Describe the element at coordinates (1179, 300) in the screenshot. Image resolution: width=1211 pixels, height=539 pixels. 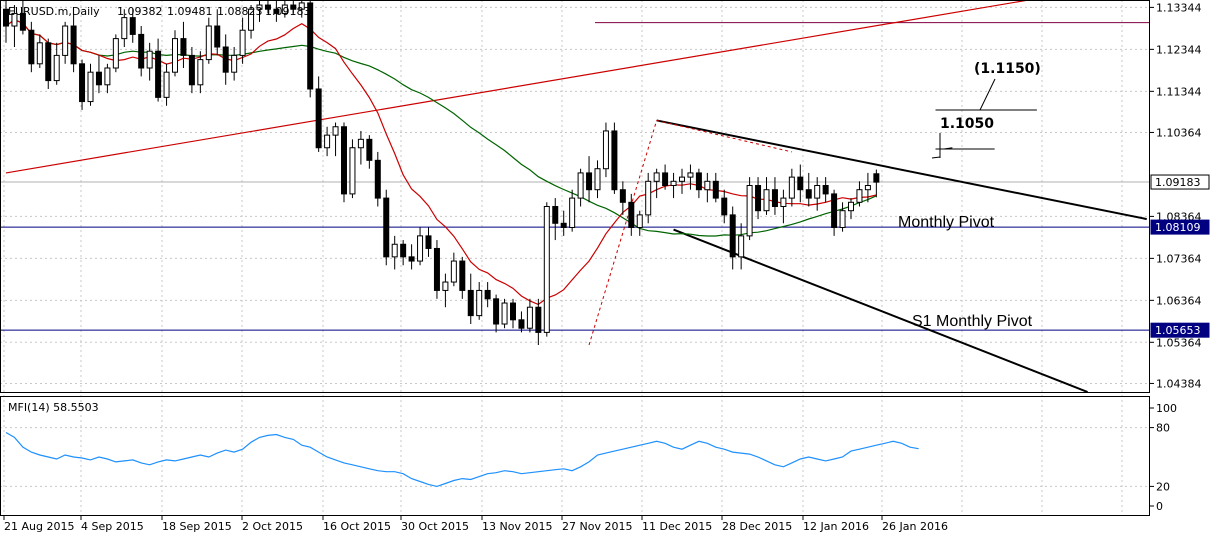
I see `y-tick-label: 1.06364` at that location.